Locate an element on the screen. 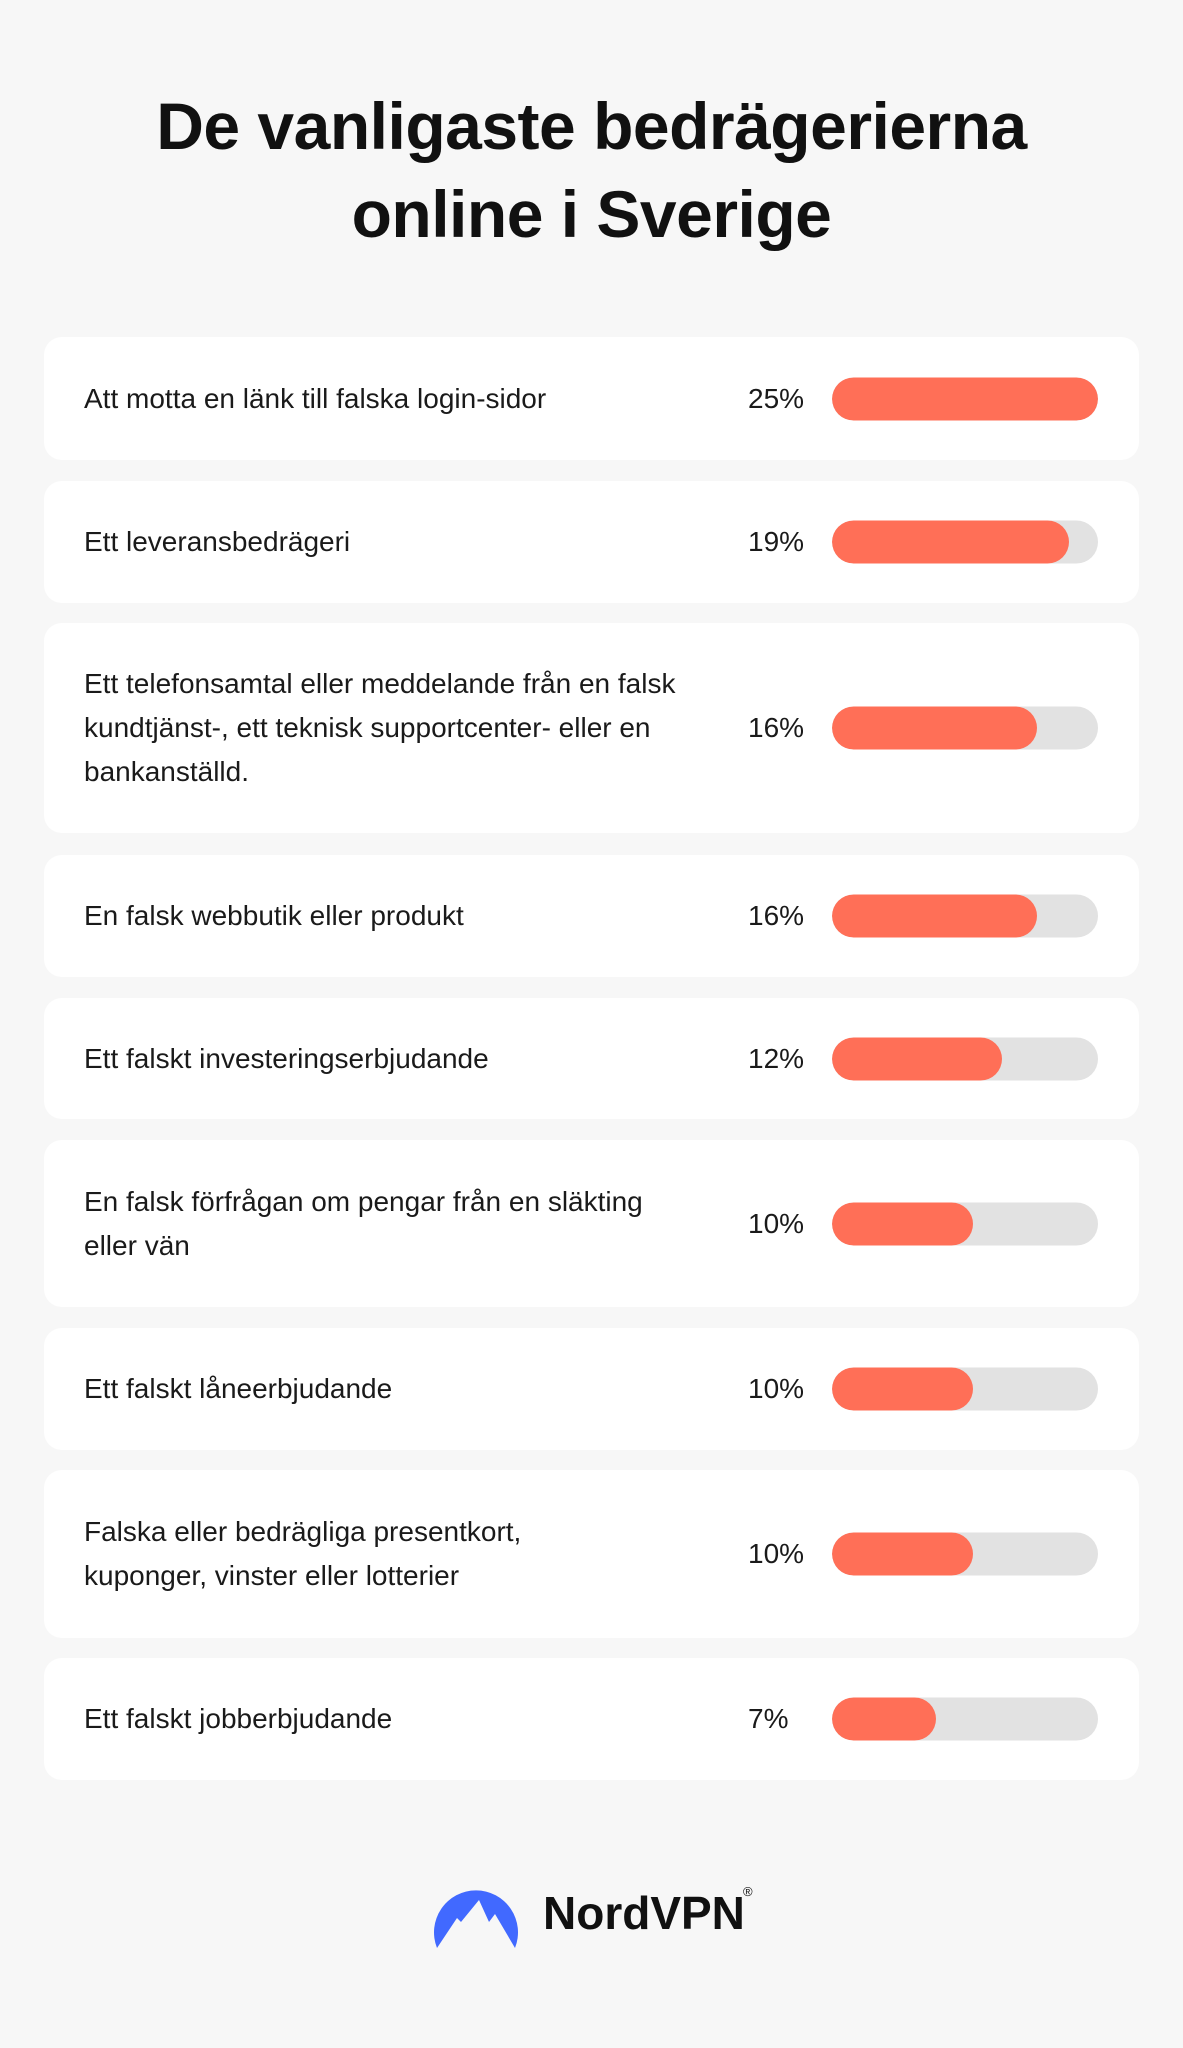 The width and height of the screenshot is (1183, 2048). bar-row: Ett falskt låneerbjudande 10% is located at coordinates (591, 1389).